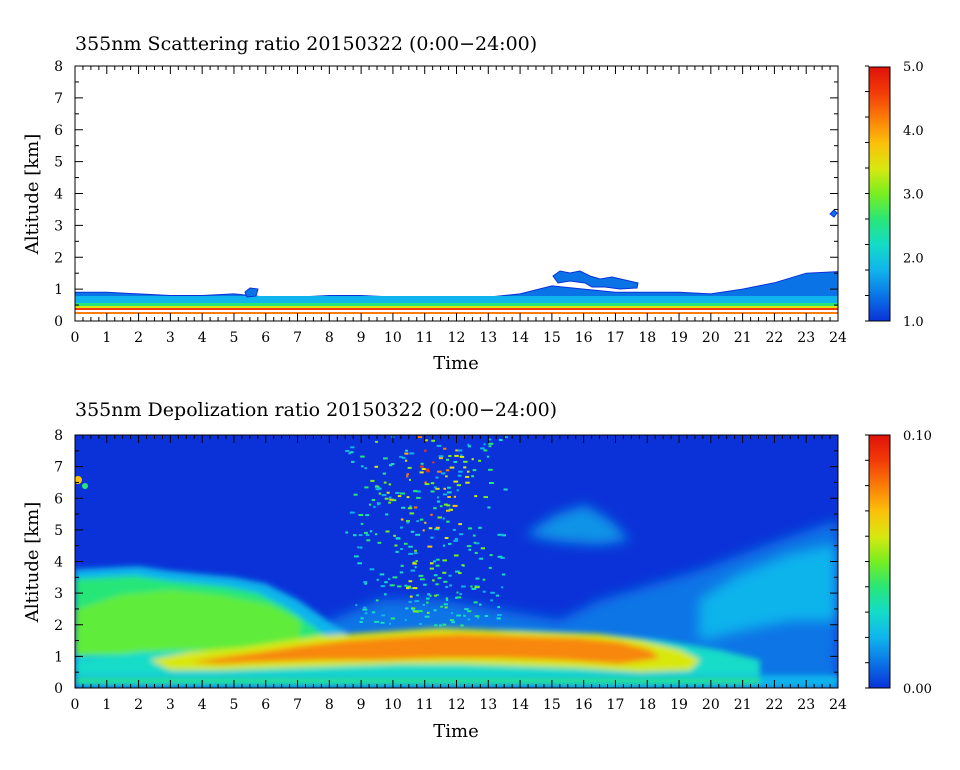  Describe the element at coordinates (58, 163) in the screenshot. I see `y-tick-label: 5` at that location.